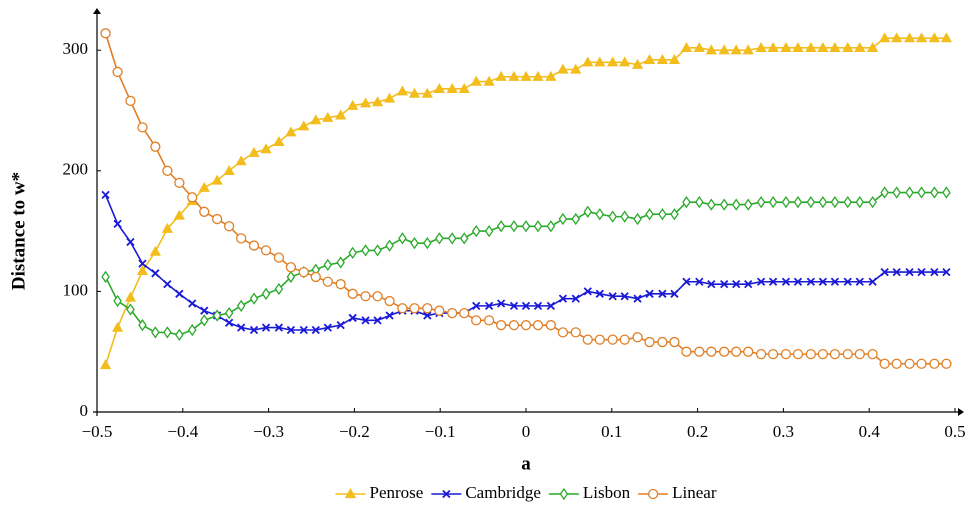 Image resolution: width=974 pixels, height=510 pixels. I want to click on x-tick-label: −0.1, so click(440, 431).